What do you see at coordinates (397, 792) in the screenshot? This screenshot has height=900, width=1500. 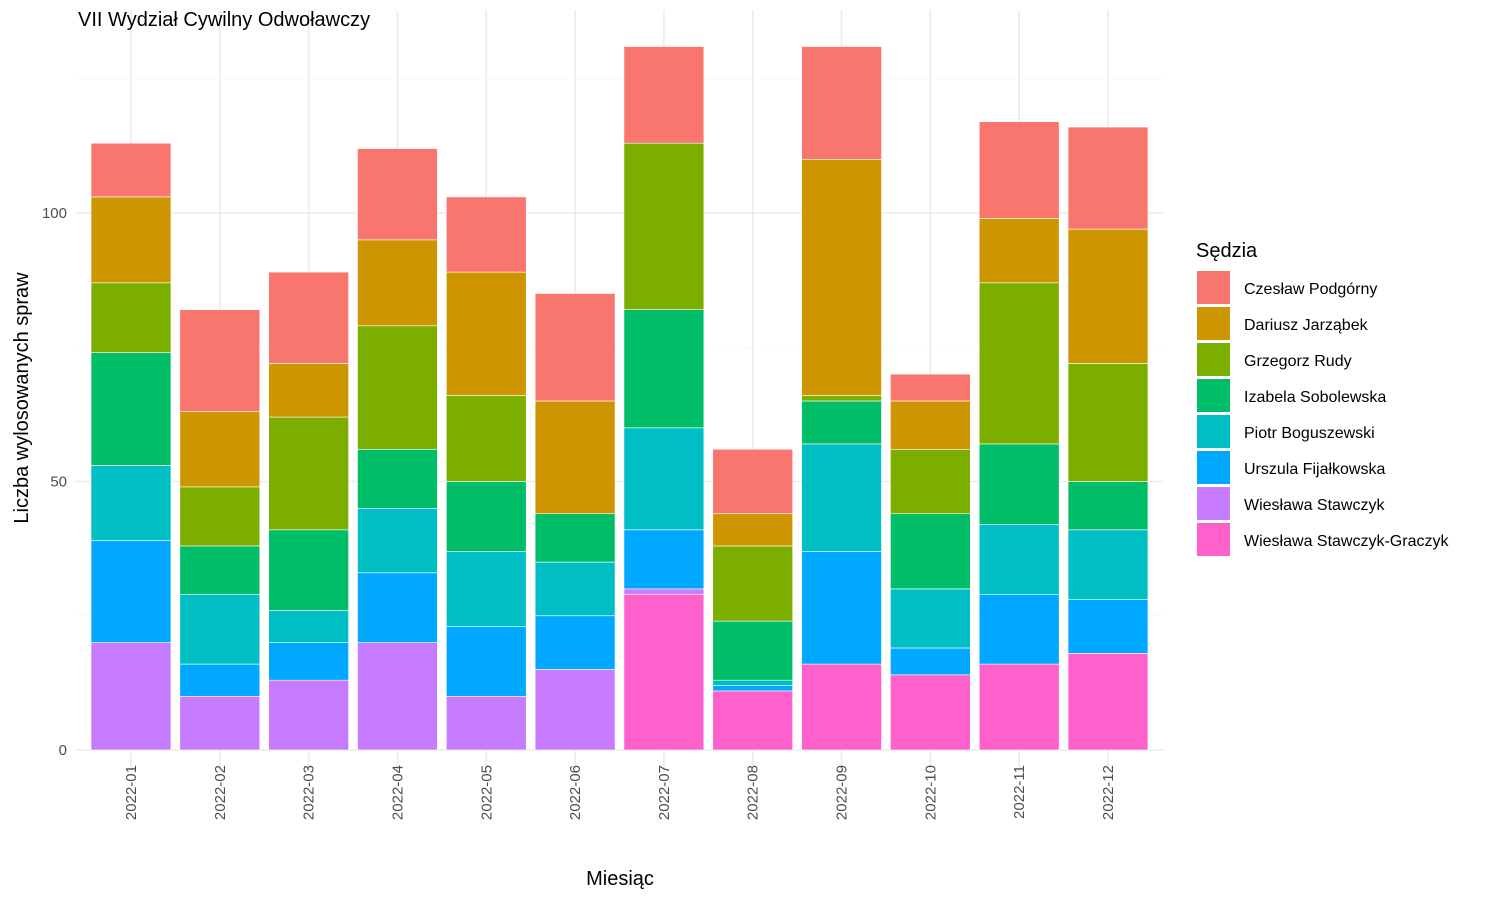 I see `x-tick-label: 2022-04` at bounding box center [397, 792].